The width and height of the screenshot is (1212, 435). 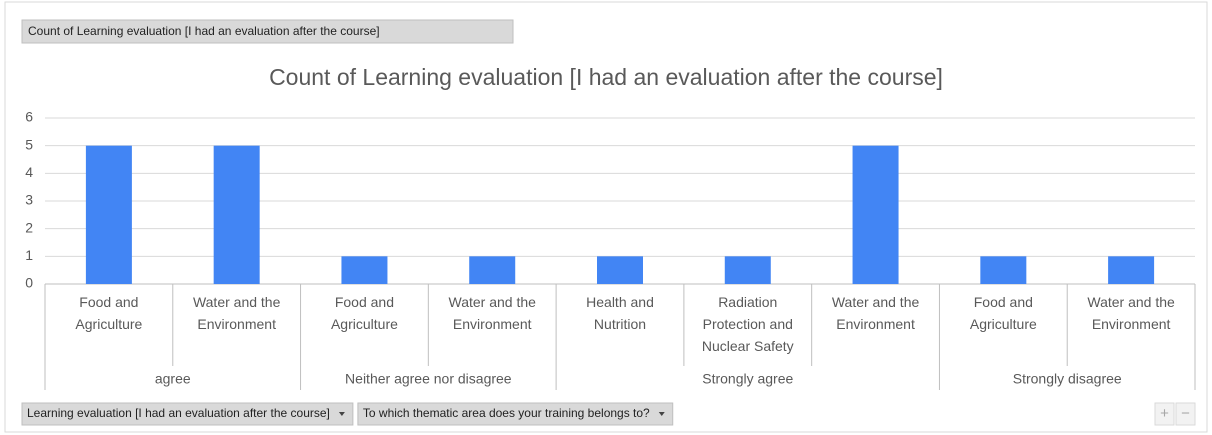 What do you see at coordinates (748, 324) in the screenshot?
I see `x-tick-label: Radiation Protection and Nuclear Safety` at bounding box center [748, 324].